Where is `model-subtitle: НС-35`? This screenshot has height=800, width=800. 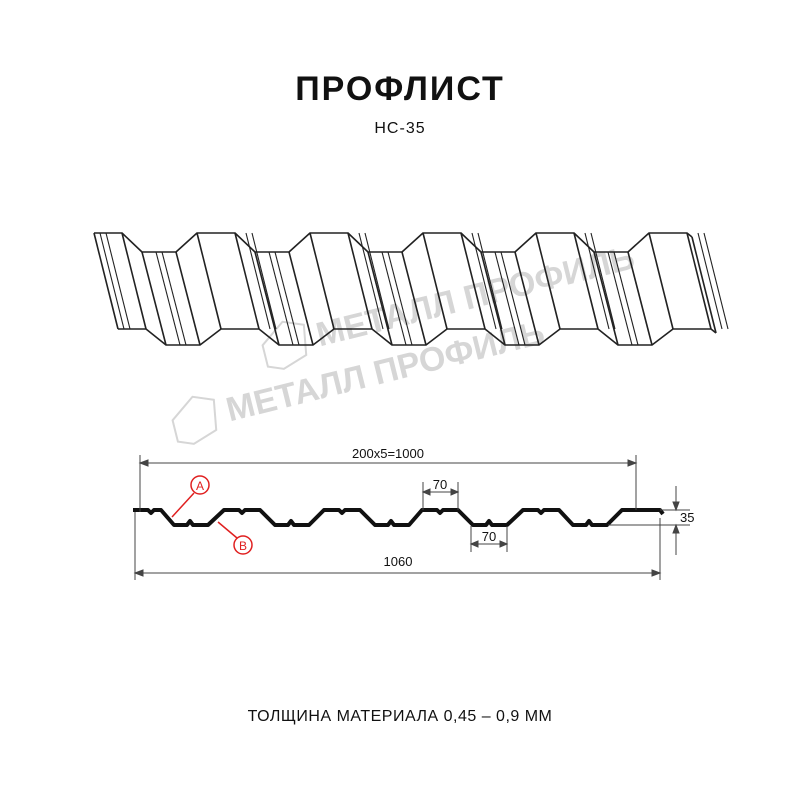
model-subtitle: НС-35 is located at coordinates (400, 128).